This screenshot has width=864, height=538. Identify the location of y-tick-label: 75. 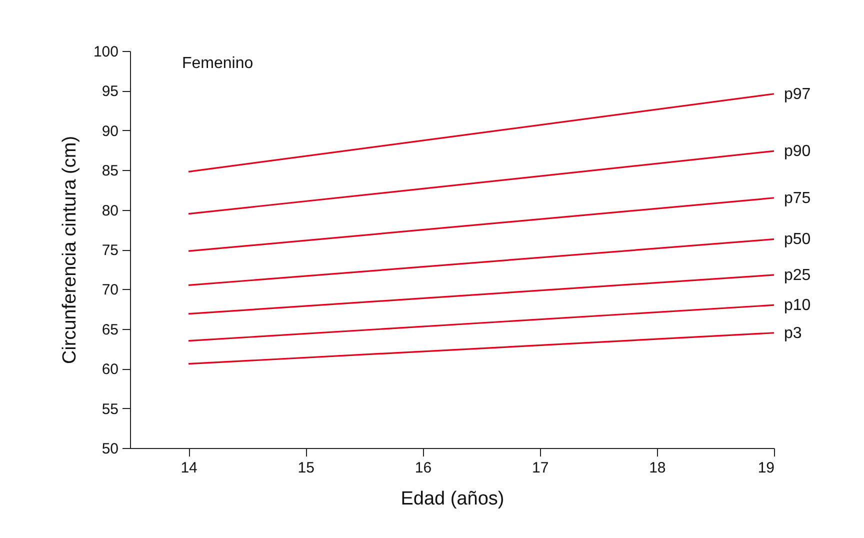
(110, 250).